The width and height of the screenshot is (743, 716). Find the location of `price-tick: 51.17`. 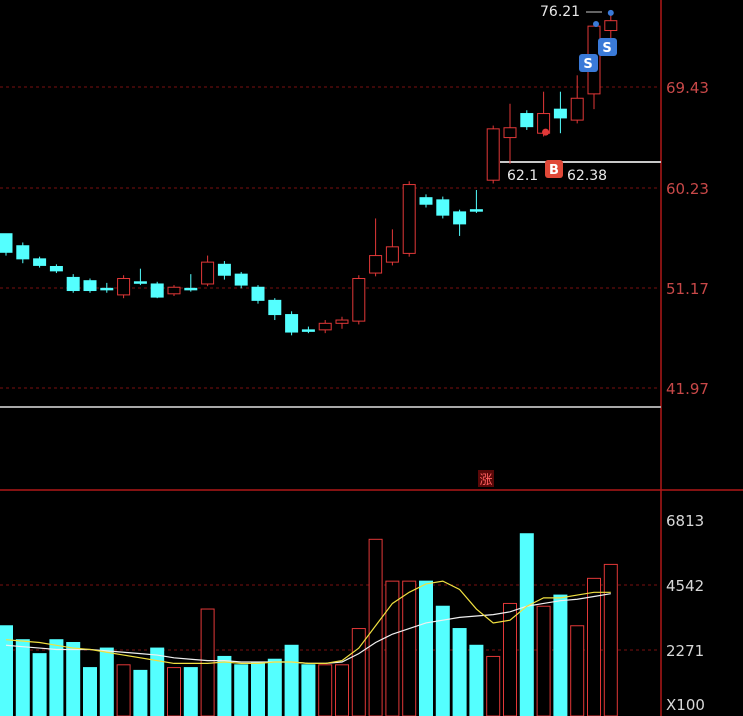

price-tick: 51.17 is located at coordinates (687, 289).